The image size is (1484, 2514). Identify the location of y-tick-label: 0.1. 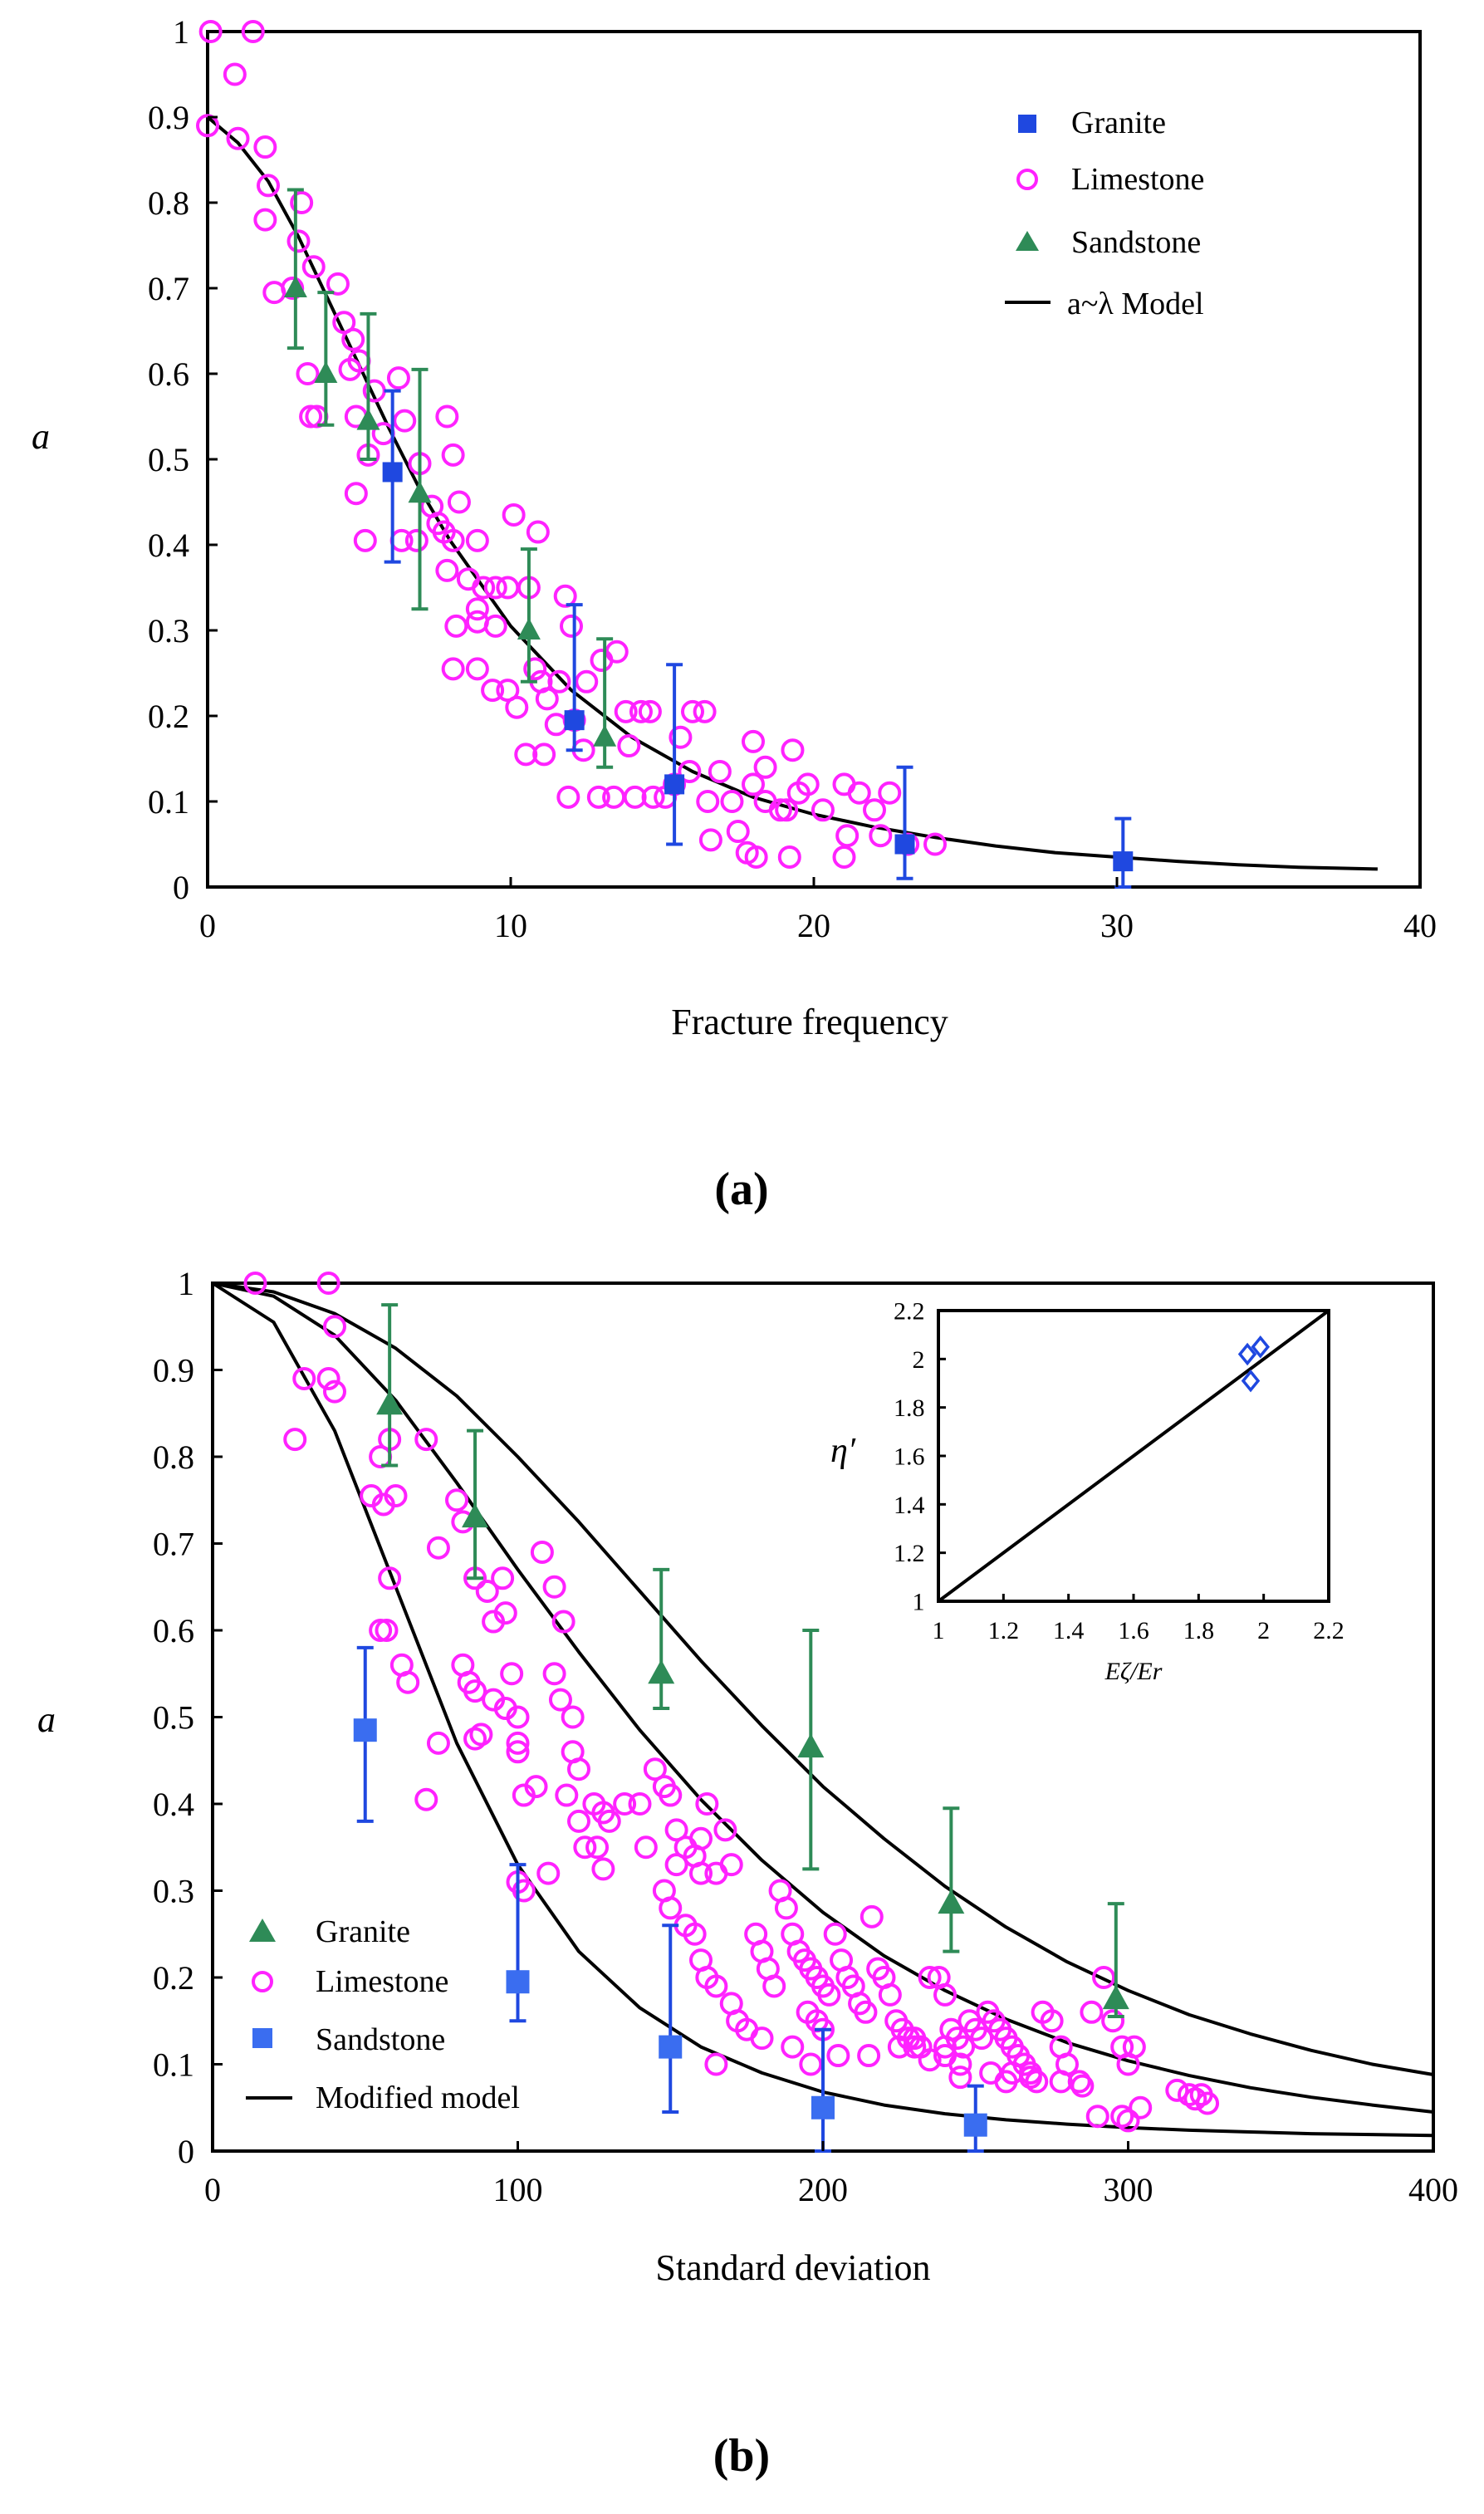
(173, 2065).